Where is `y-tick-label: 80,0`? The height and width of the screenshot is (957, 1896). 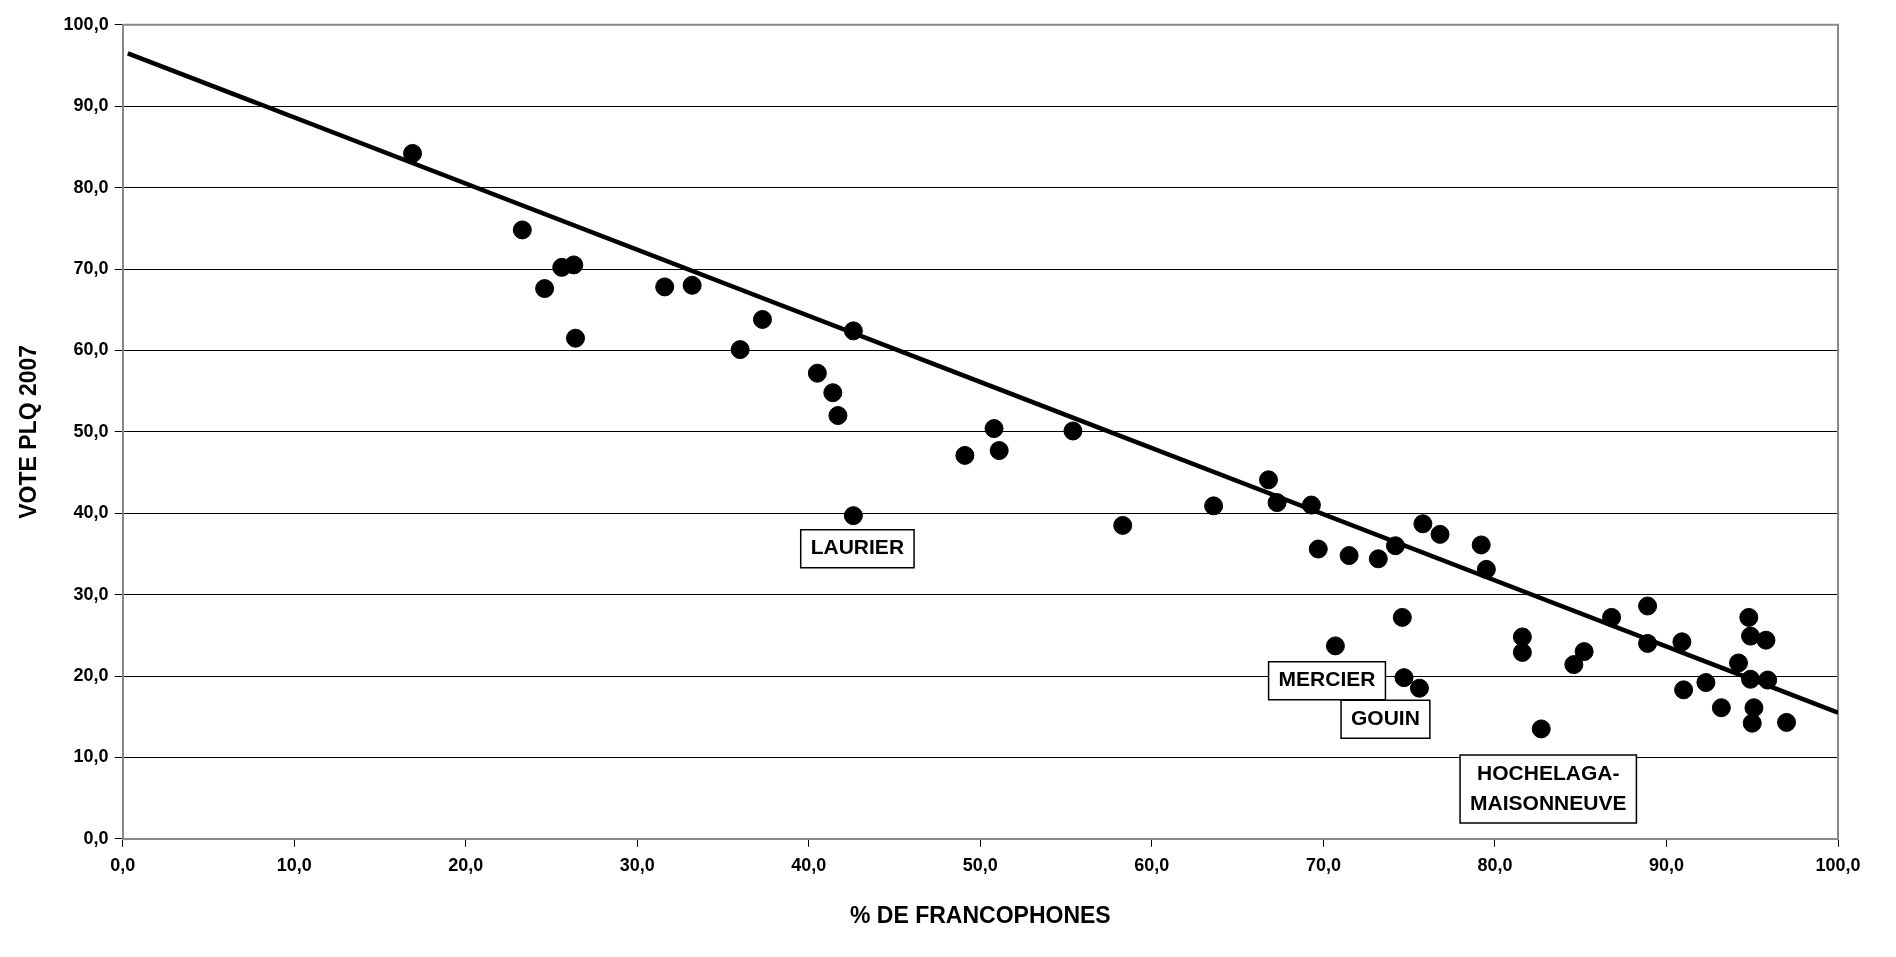 y-tick-label: 80,0 is located at coordinates (91, 186).